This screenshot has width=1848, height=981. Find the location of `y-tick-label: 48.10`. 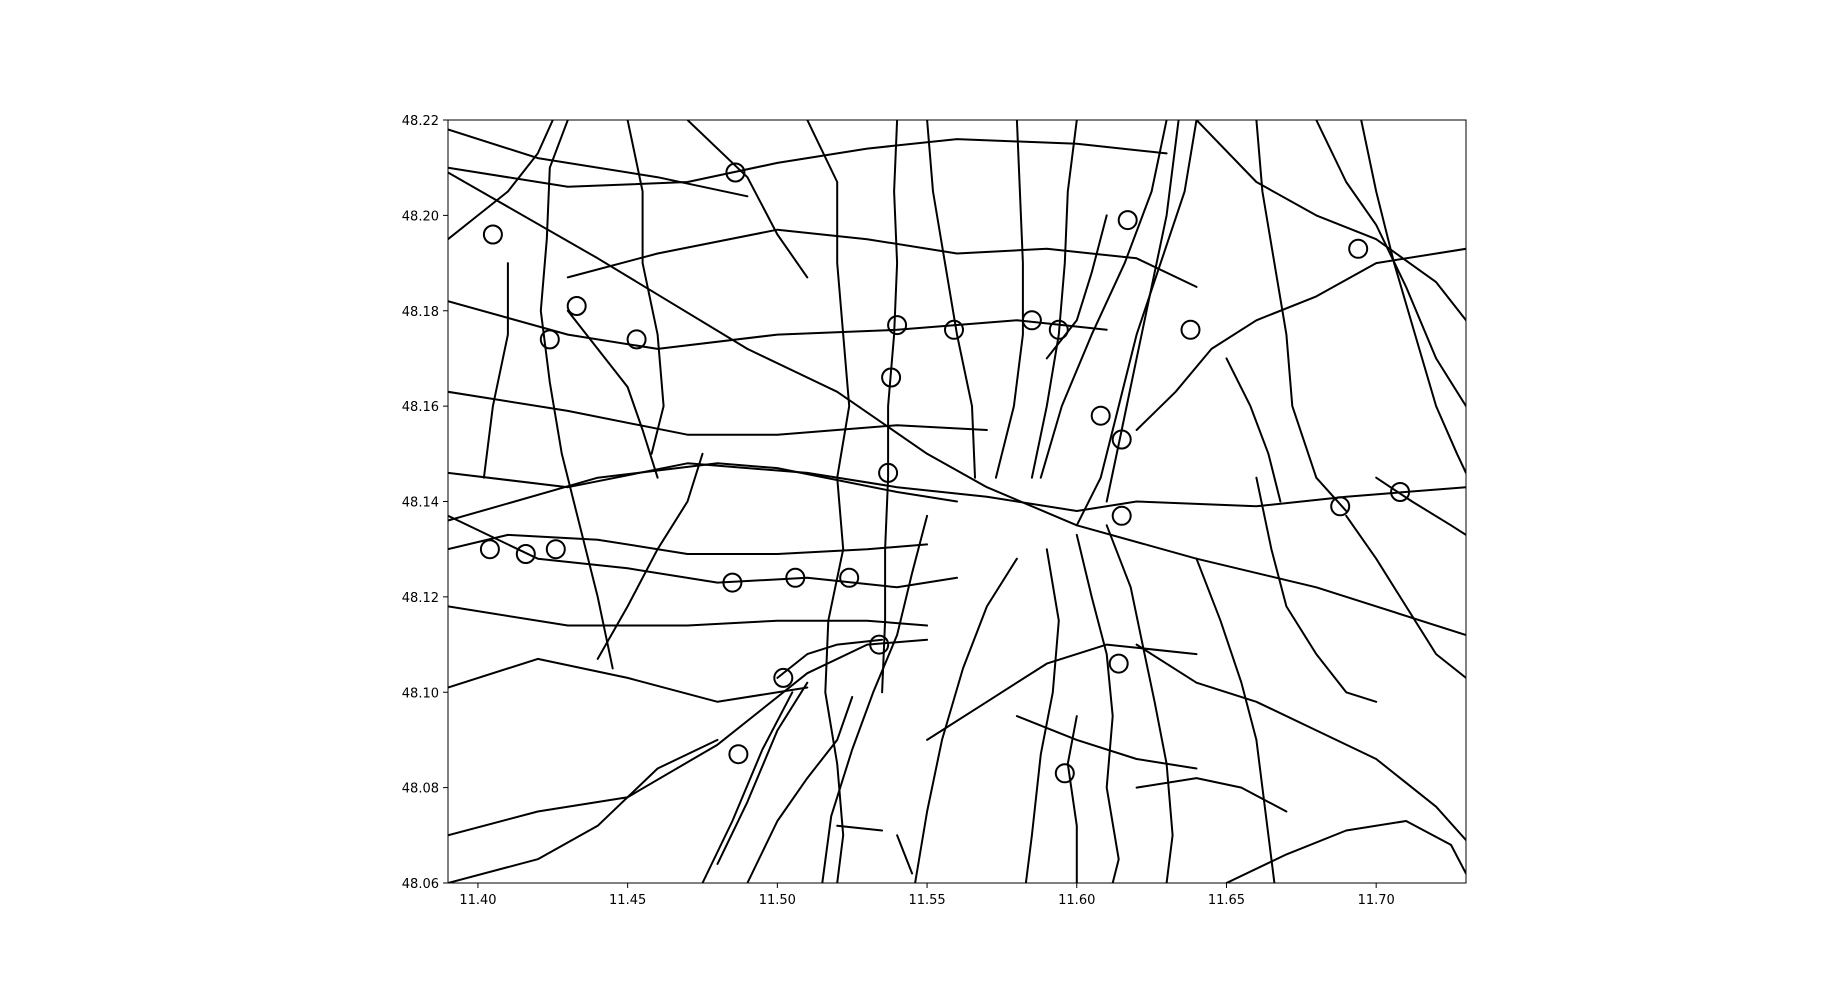

y-tick-label: 48.10 is located at coordinates (420, 693).